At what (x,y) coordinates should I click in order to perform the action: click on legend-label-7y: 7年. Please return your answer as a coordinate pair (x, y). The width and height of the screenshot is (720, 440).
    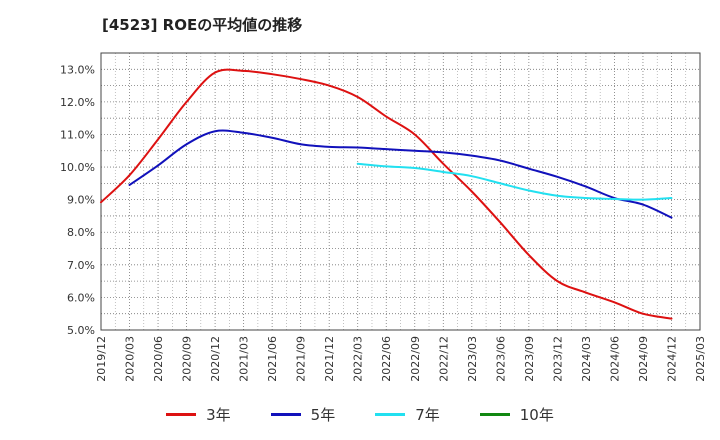
    Looking at the image, I should click on (427, 415).